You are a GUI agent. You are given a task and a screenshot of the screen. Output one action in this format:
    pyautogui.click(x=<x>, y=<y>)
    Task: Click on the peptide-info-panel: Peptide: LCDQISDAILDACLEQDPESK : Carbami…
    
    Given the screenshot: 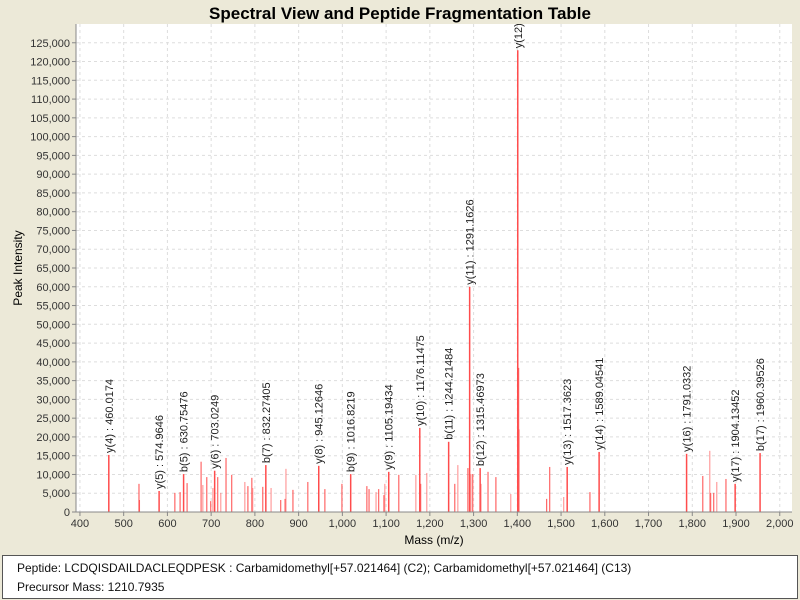 What is the action you would take?
    pyautogui.click(x=400, y=577)
    